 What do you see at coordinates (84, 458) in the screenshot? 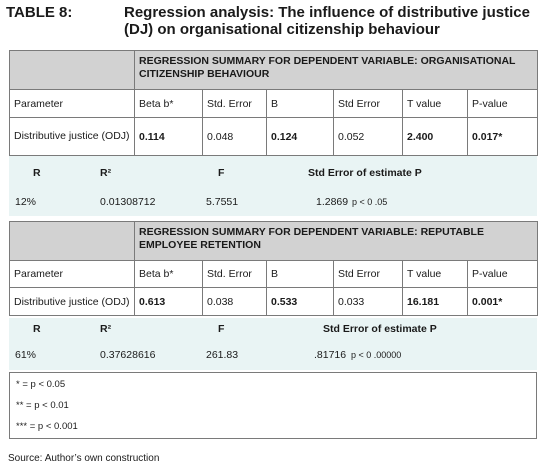
I see `source-note: Source: Author’s own construction` at bounding box center [84, 458].